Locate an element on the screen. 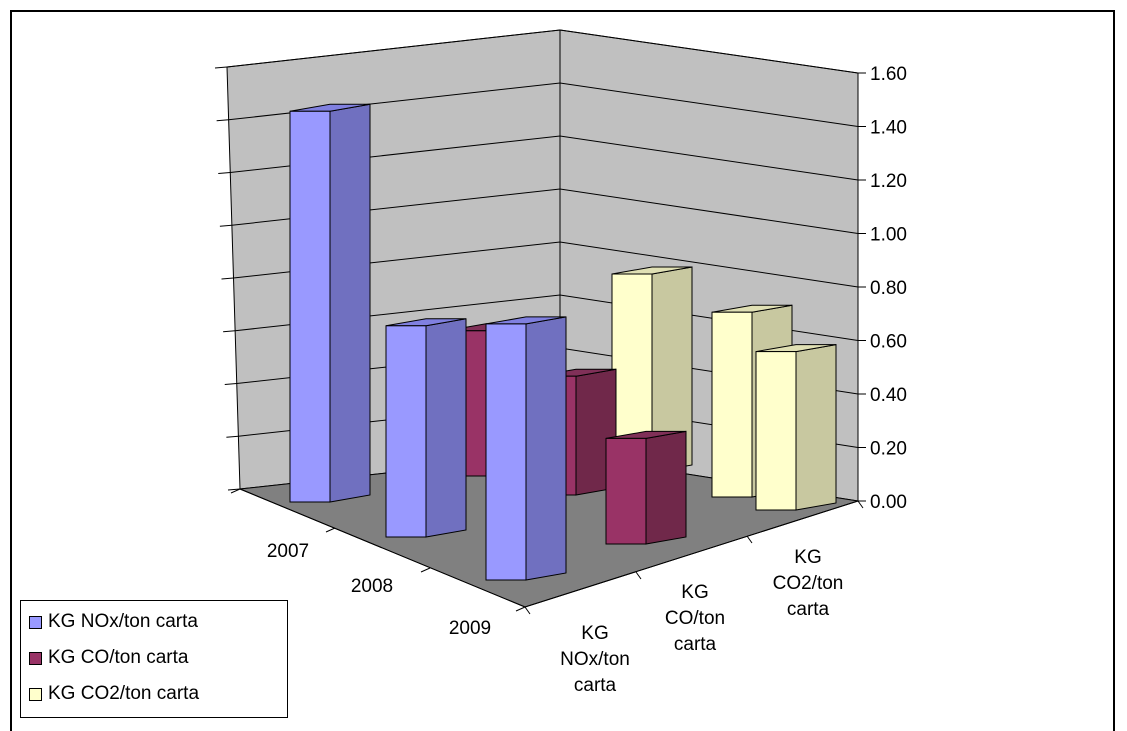 The image size is (1127, 731). legend-label: KG NOx/ton carta is located at coordinates (123, 621).